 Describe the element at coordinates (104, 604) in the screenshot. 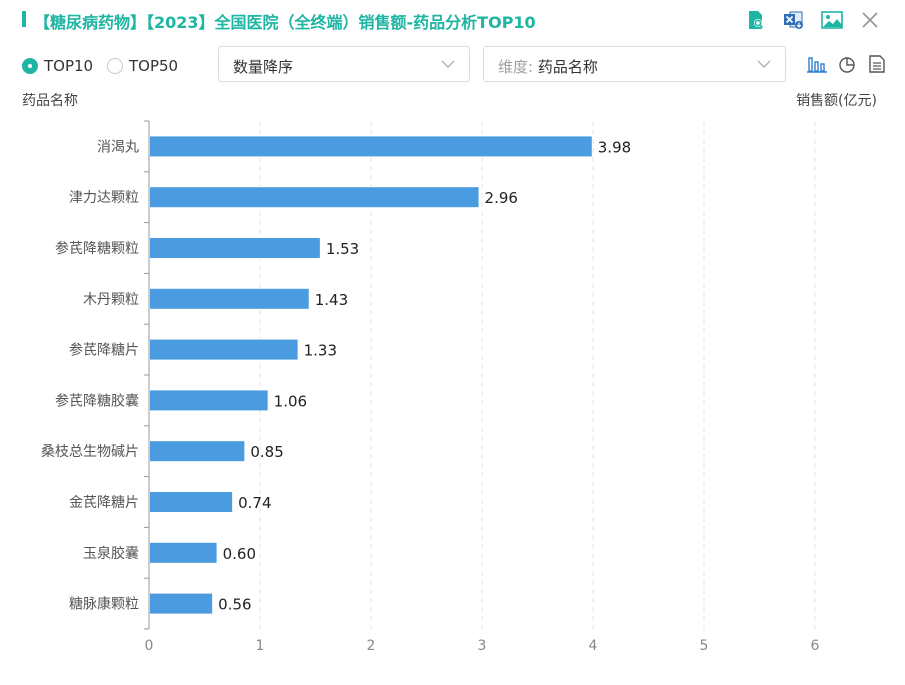

I see `category-label: 糖脉康颗粒` at that location.